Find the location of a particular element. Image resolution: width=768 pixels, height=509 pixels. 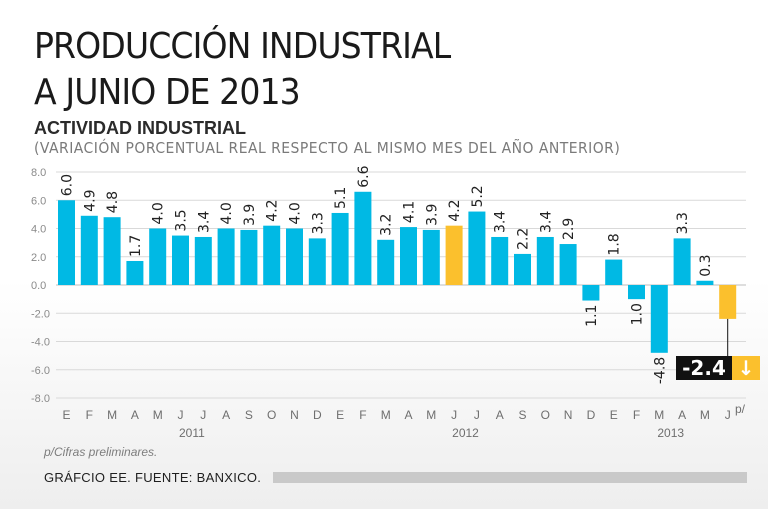

preliminary-mark: p/ is located at coordinates (740, 409).